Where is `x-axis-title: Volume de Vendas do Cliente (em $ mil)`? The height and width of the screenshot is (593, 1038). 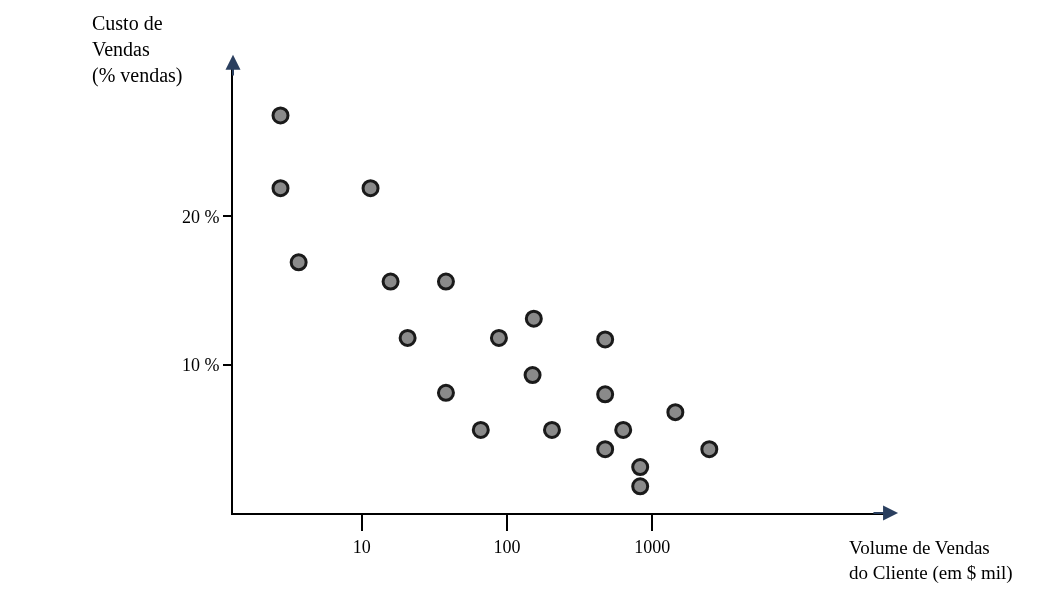 x-axis-title: Volume de Vendas do Cliente (em $ mil) is located at coordinates (931, 560).